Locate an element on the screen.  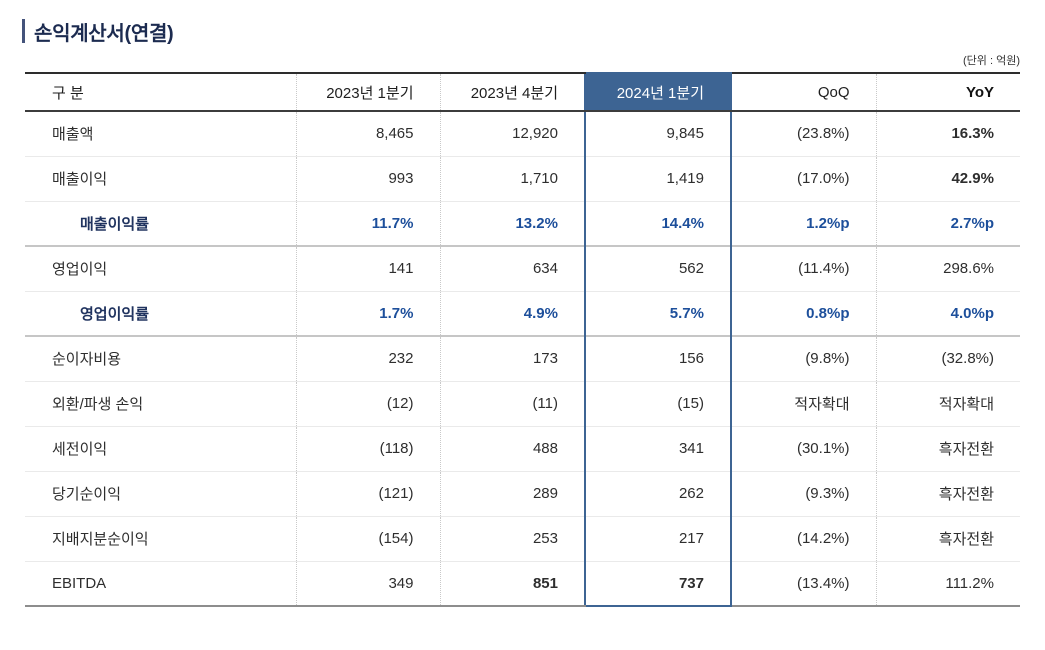
cell-yoy: (32.8%) is located at coordinates (947, 358).